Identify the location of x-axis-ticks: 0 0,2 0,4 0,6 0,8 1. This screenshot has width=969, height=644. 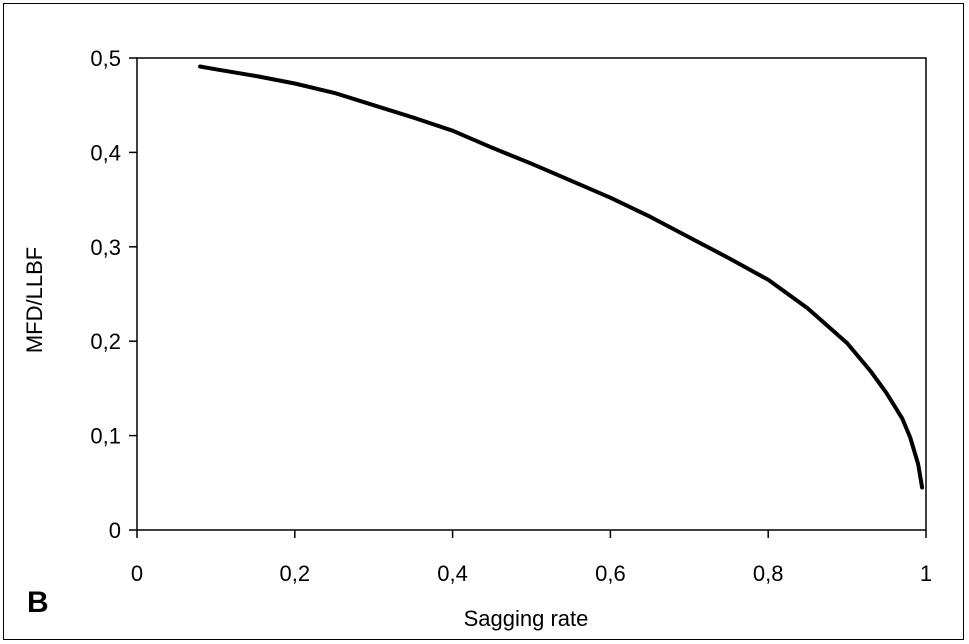
(531, 558).